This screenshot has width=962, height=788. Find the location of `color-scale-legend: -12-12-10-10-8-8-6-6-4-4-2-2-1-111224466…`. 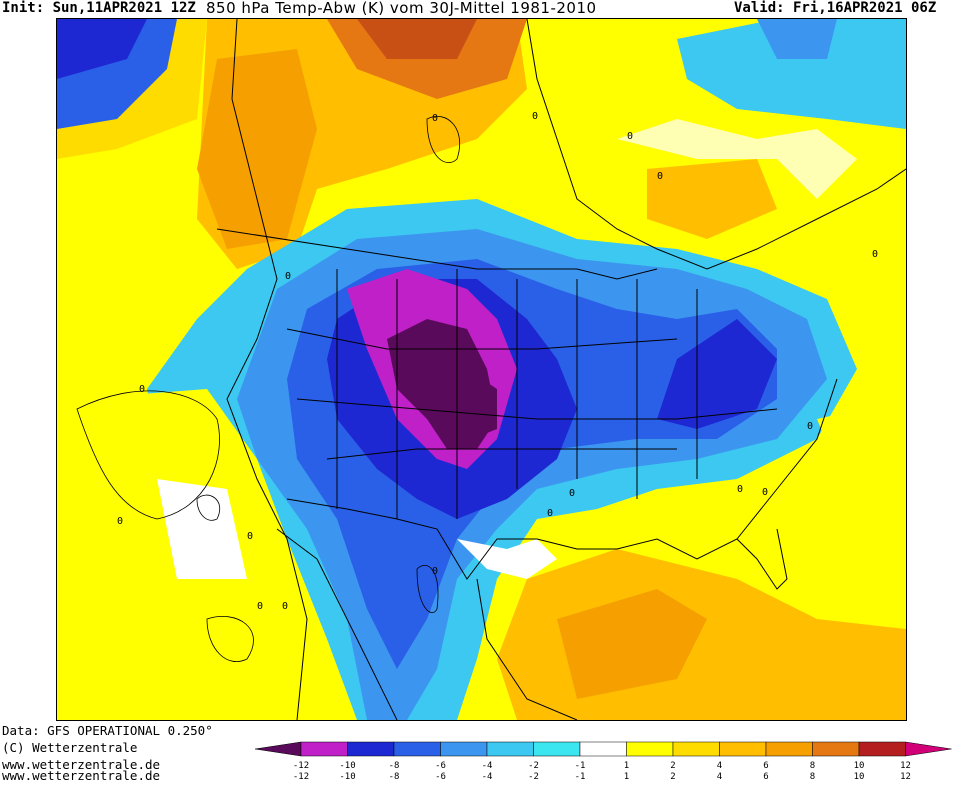

color-scale-legend: -12-12-10-10-8-8-6-6-4-4-2-2-1-111224466… is located at coordinates (603, 761).